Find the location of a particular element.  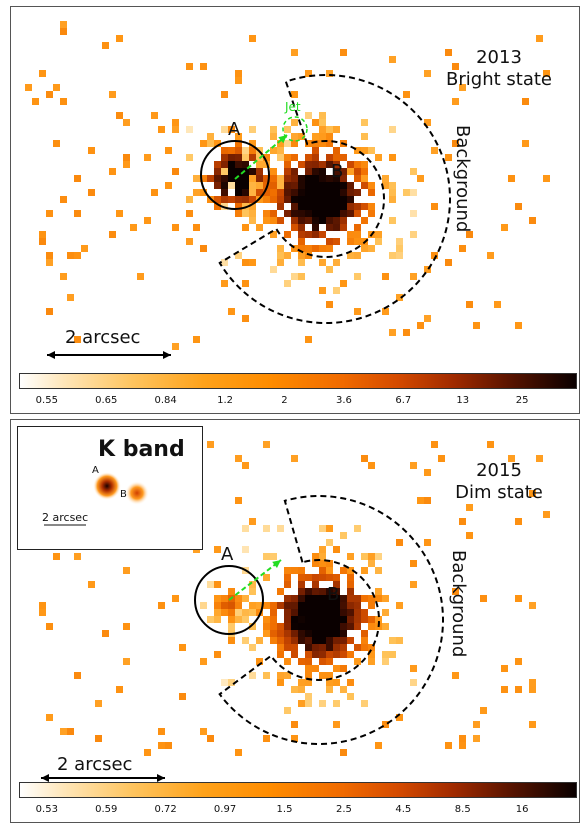

colorbar-tick-label: 6.7 is located at coordinates (403, 400).